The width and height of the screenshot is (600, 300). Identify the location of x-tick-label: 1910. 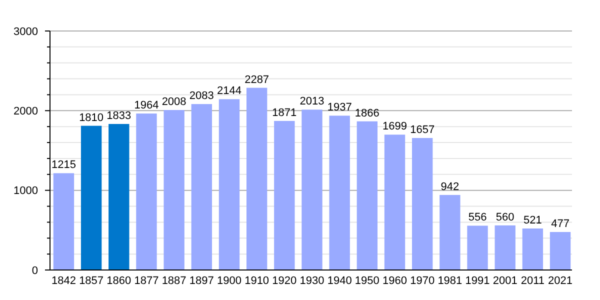
(257, 281).